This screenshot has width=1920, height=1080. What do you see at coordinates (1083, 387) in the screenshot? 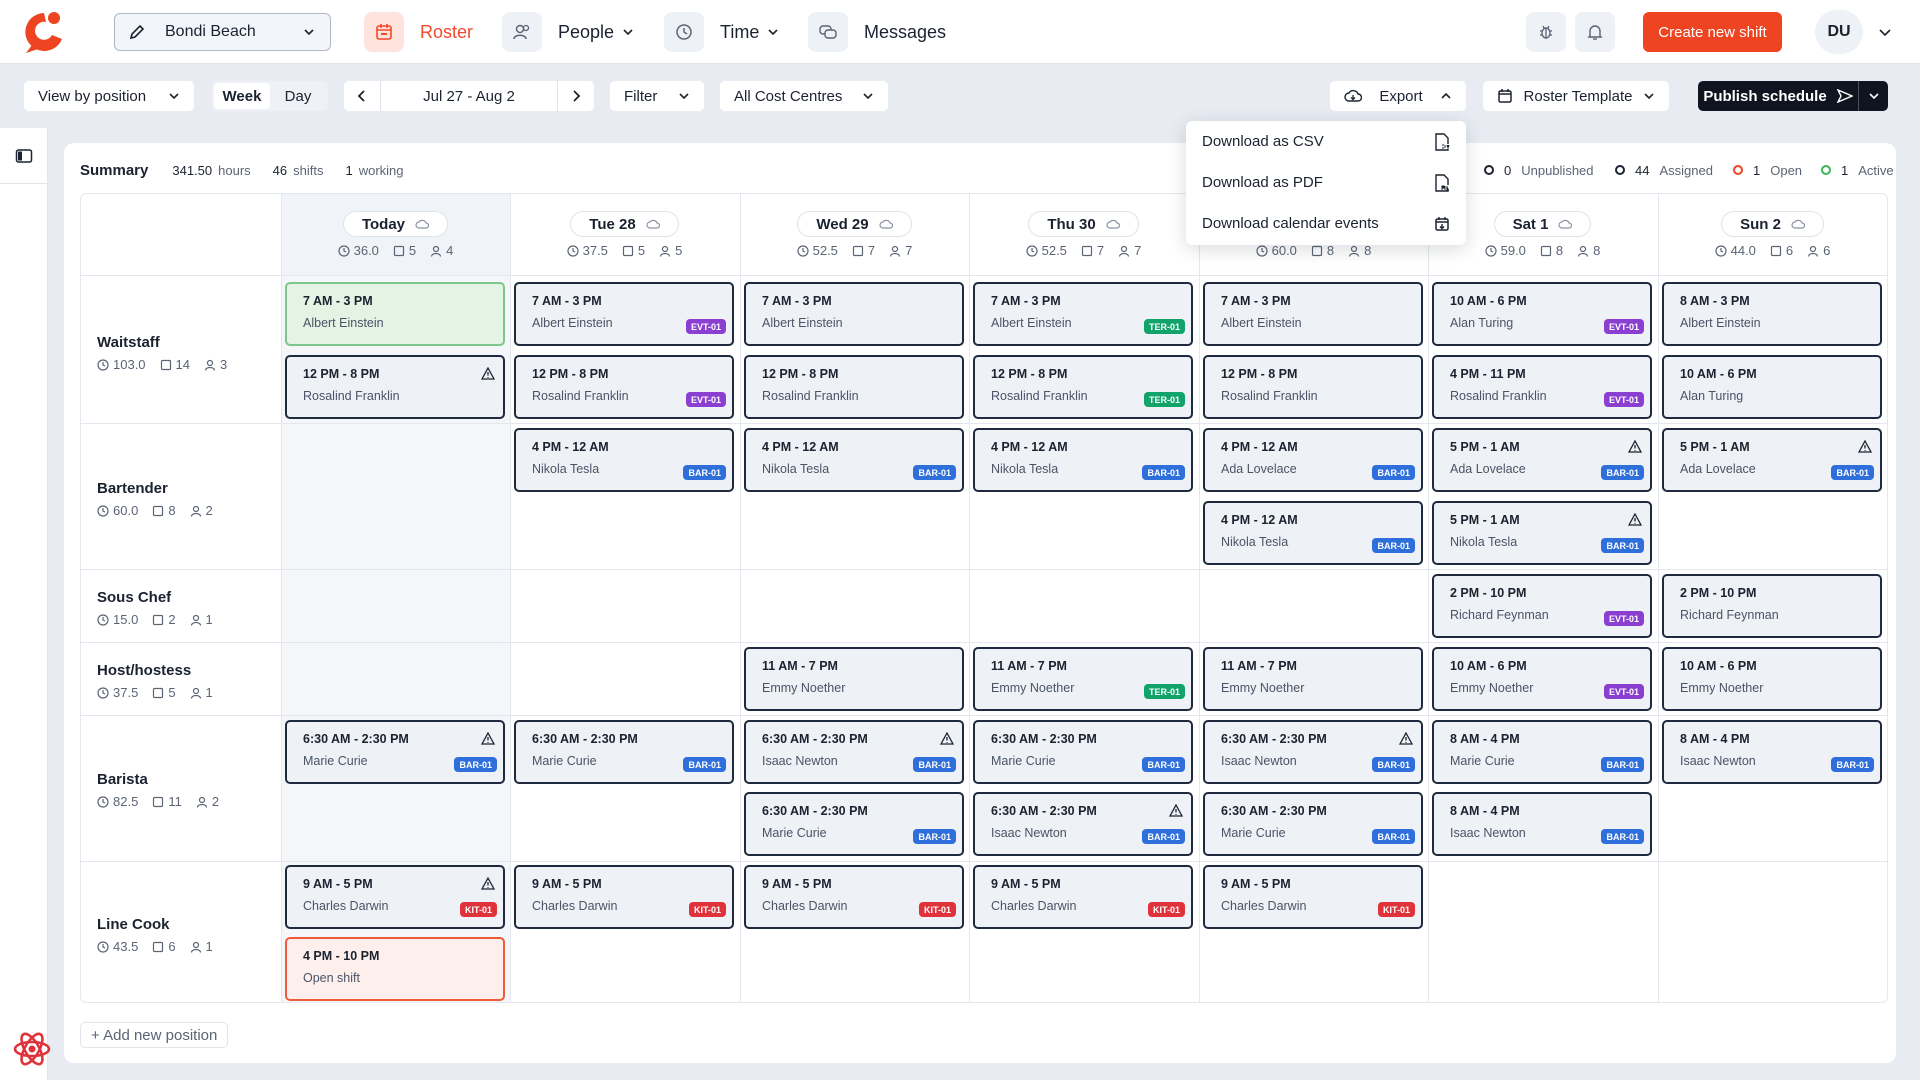
I see `shift-card: 12 PM - 8 PM Rosalind Franklin TER-01` at bounding box center [1083, 387].